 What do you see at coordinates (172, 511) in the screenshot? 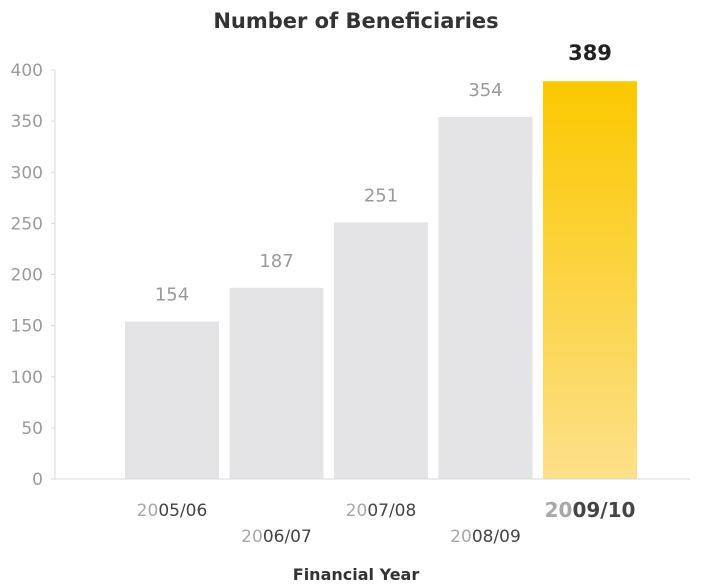
I see `x-tick-label: 2005/06` at bounding box center [172, 511].